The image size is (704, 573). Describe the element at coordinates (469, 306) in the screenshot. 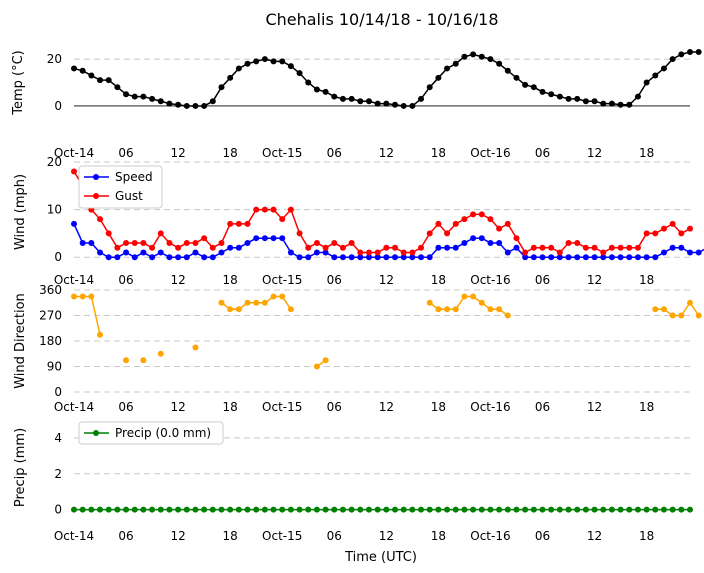

I see `series-line` at that location.